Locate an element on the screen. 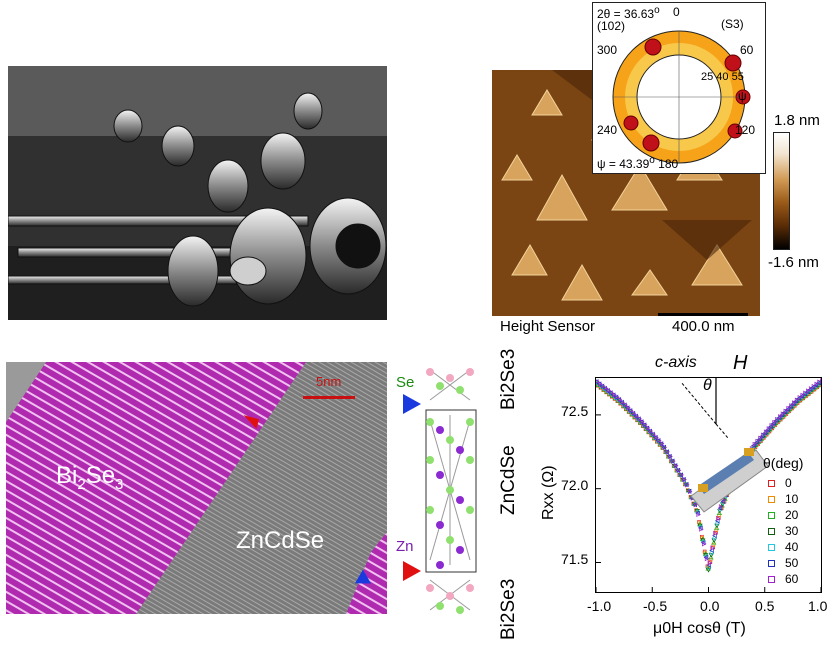  afm-caption: Height Sensor is located at coordinates (548, 326).